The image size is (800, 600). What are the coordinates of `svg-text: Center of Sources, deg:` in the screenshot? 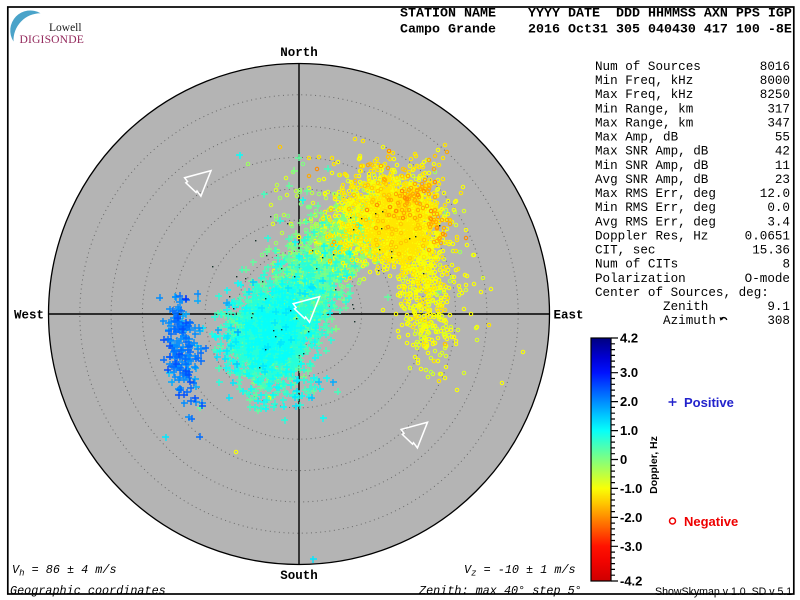 It's located at (682, 293).